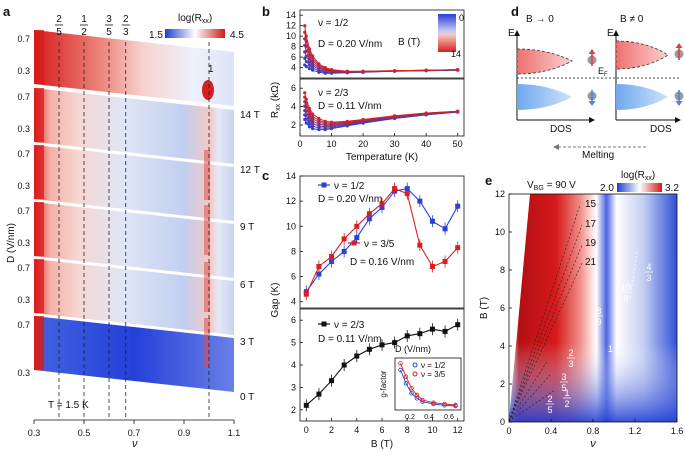 This screenshot has width=685, height=452. I want to click on panel-a-colorbar, so click(195, 33).